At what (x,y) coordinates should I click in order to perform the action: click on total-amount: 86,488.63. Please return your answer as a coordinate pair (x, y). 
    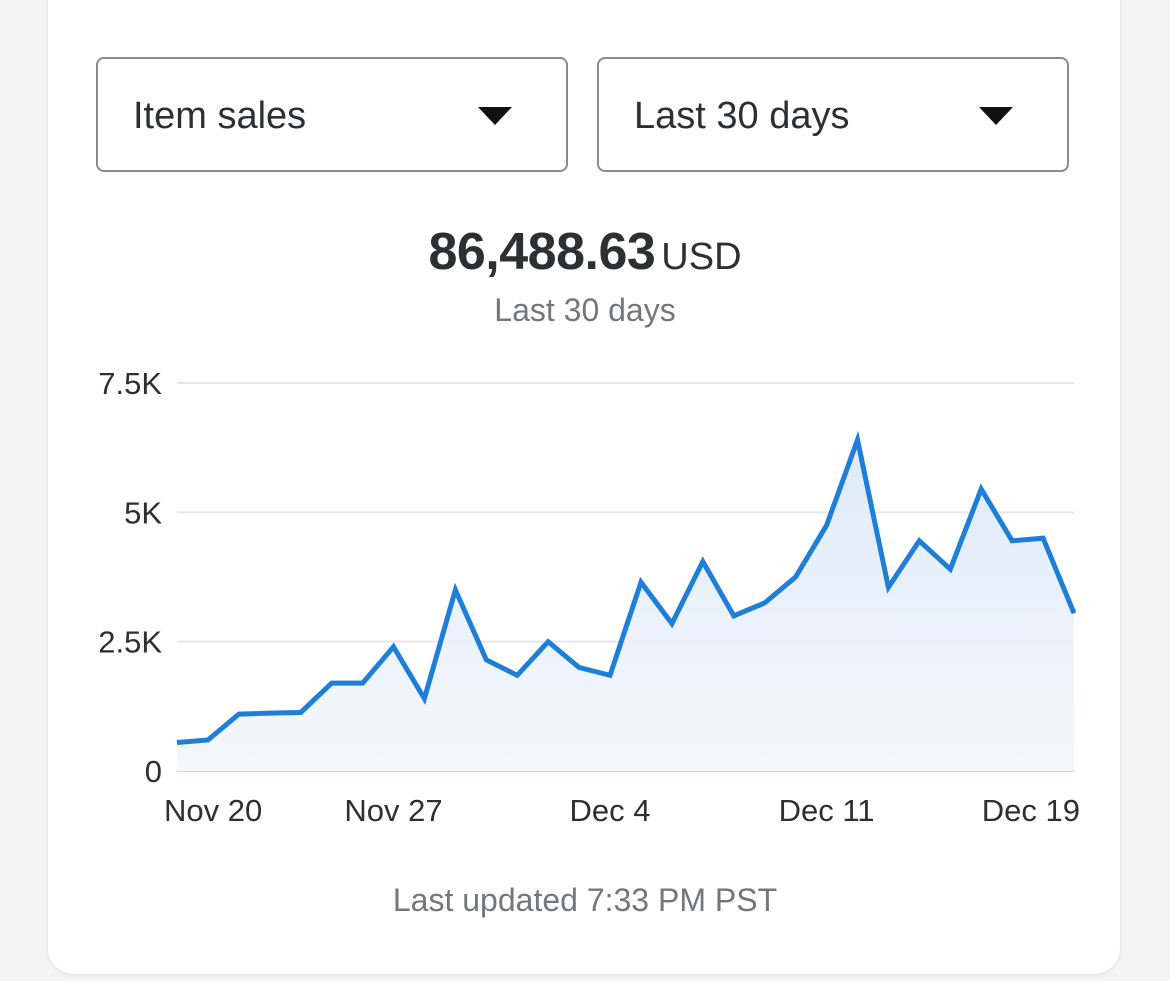
    Looking at the image, I should click on (542, 252).